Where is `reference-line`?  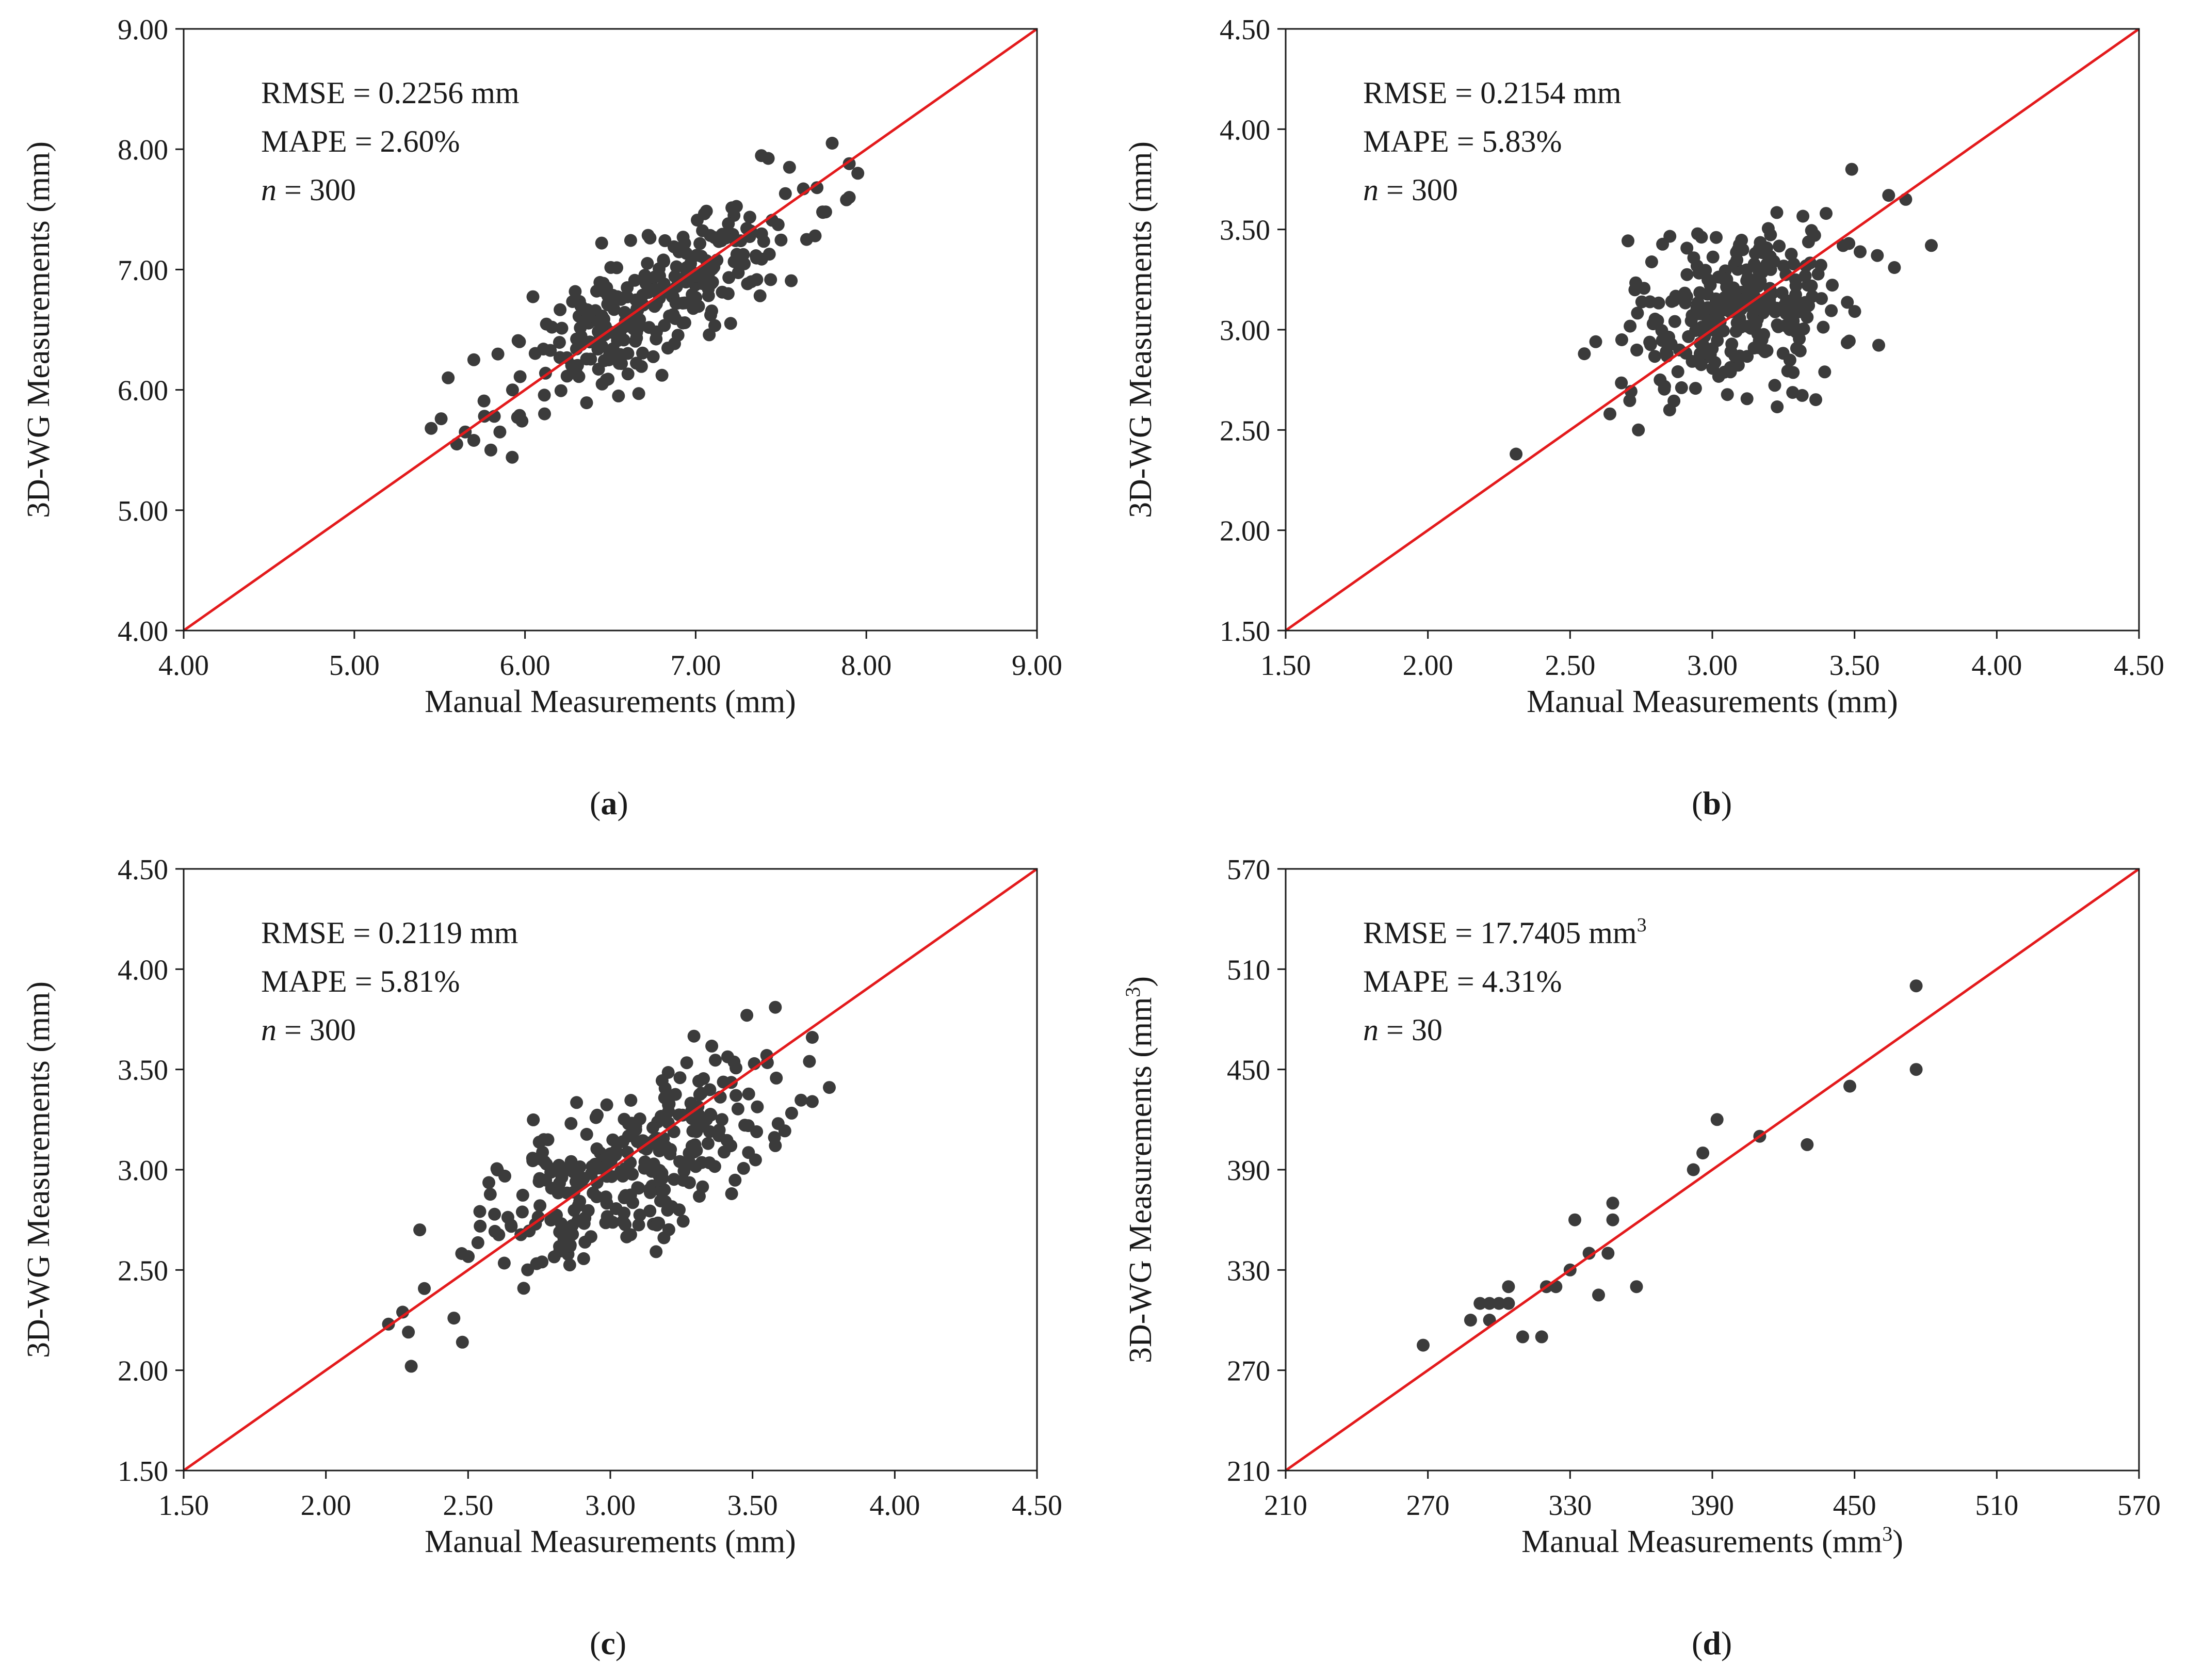 reference-line is located at coordinates (1712, 329).